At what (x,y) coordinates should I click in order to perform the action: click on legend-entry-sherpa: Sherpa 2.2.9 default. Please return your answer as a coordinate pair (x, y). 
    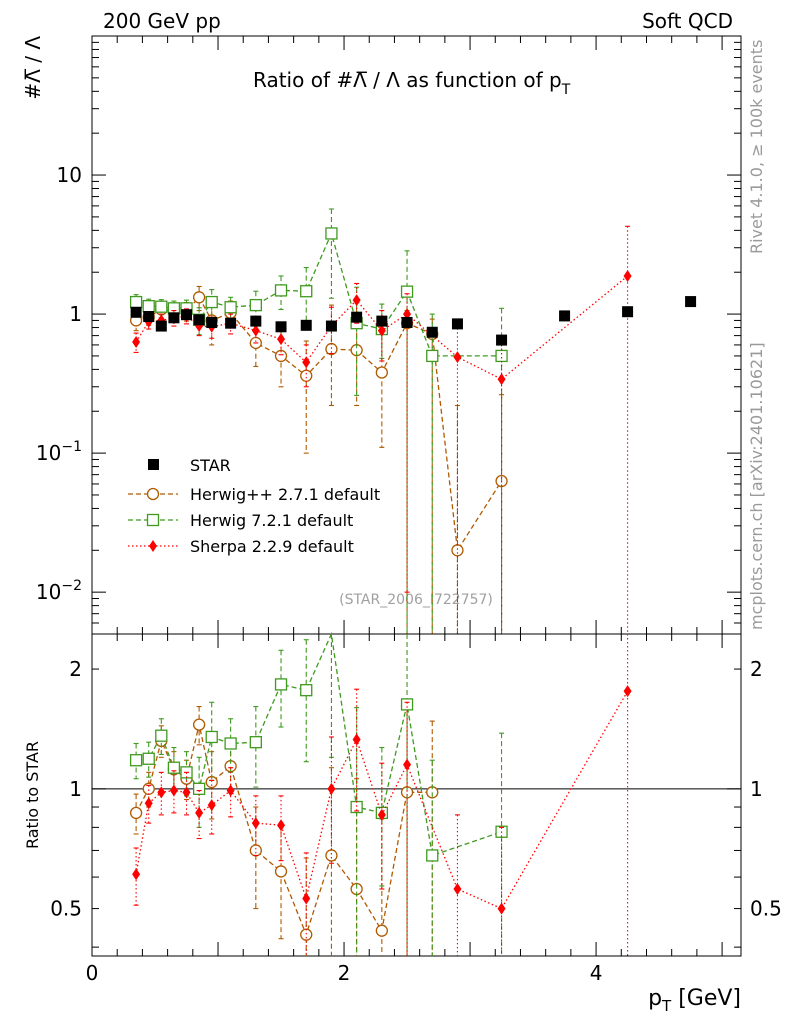
    Looking at the image, I should click on (241, 546).